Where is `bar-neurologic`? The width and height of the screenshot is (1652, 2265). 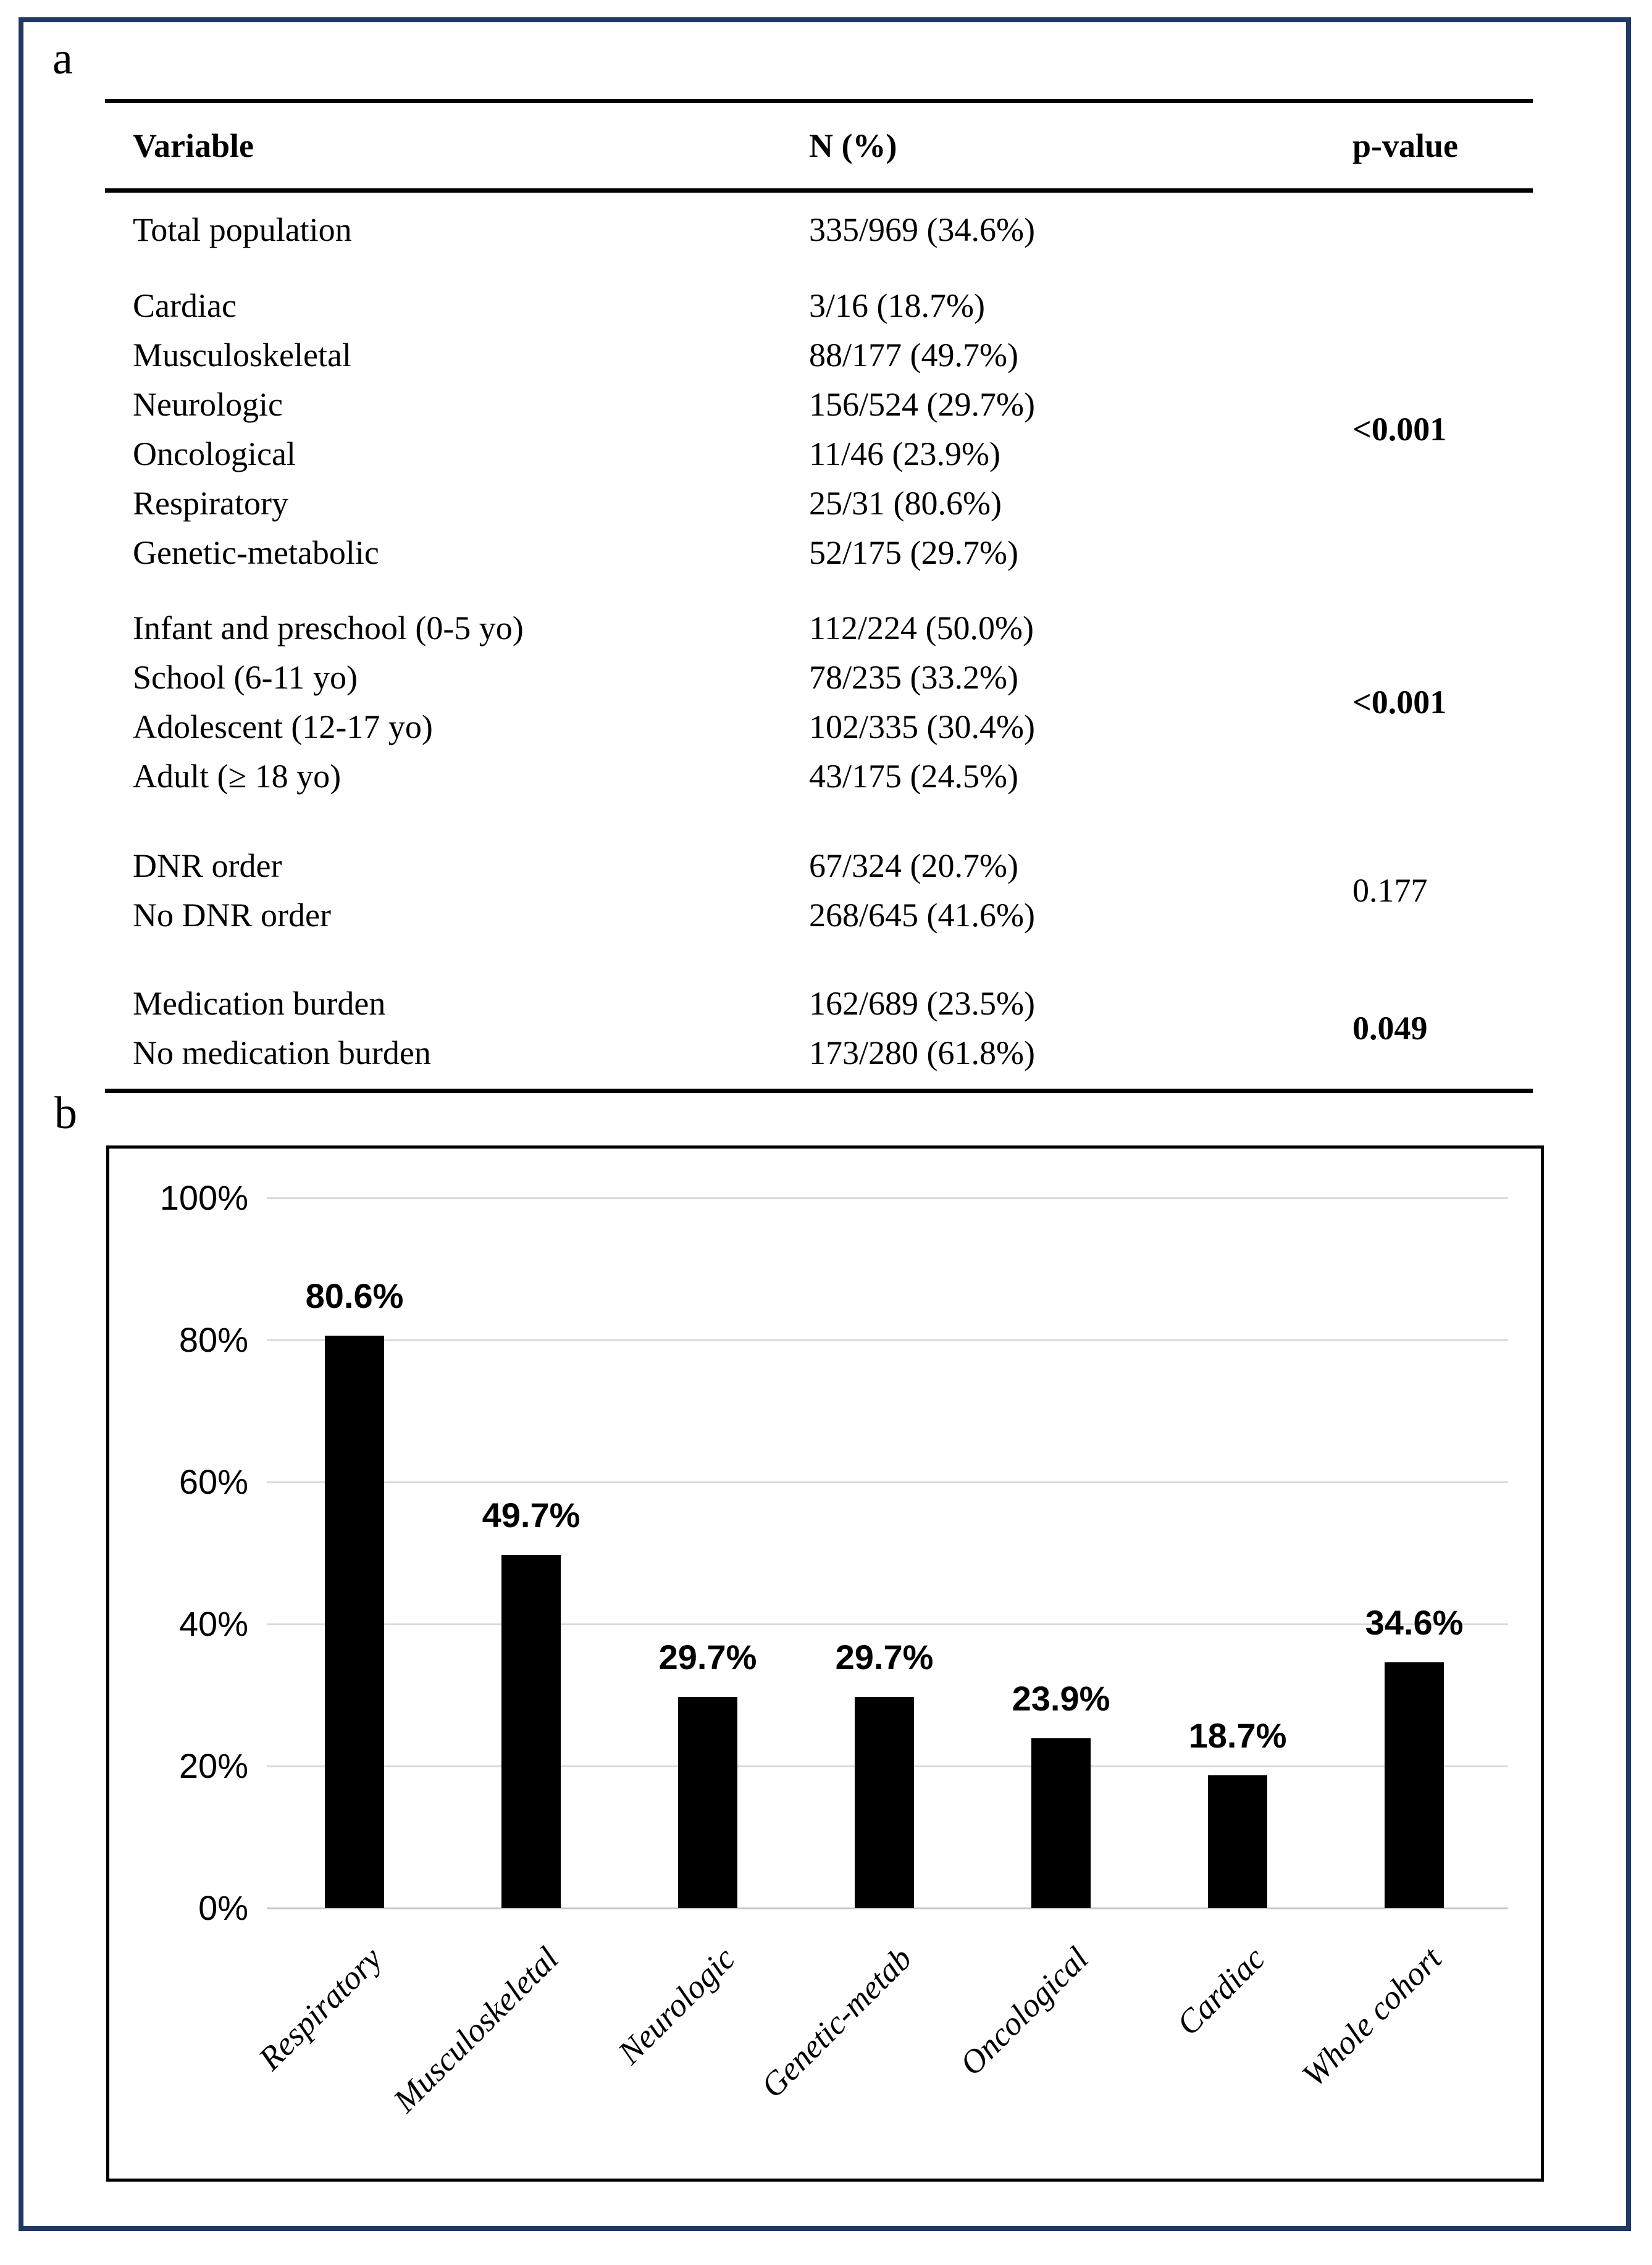 bar-neurologic is located at coordinates (707, 1803).